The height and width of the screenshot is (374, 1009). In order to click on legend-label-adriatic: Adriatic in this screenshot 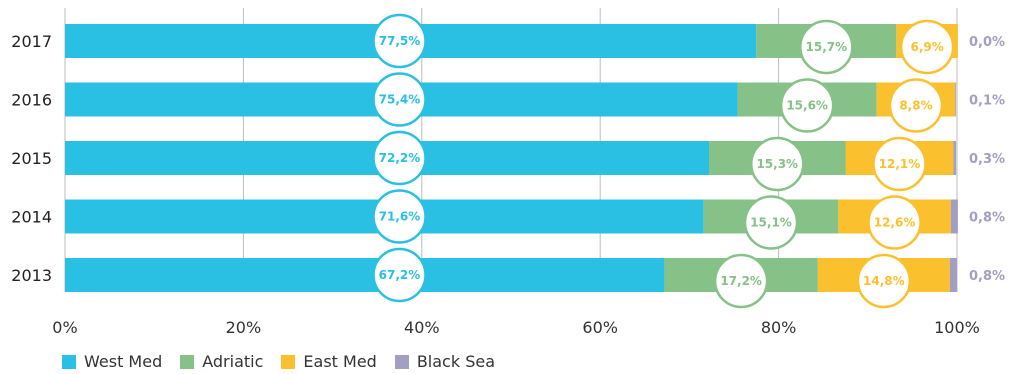, I will do `click(233, 361)`.